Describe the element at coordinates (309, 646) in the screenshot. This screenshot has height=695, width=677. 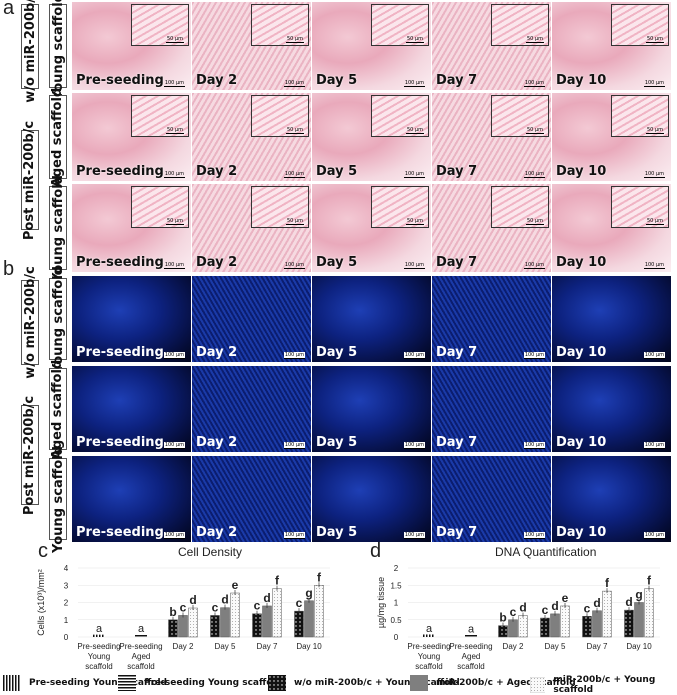
I see `x-tick-label: Day 10` at that location.